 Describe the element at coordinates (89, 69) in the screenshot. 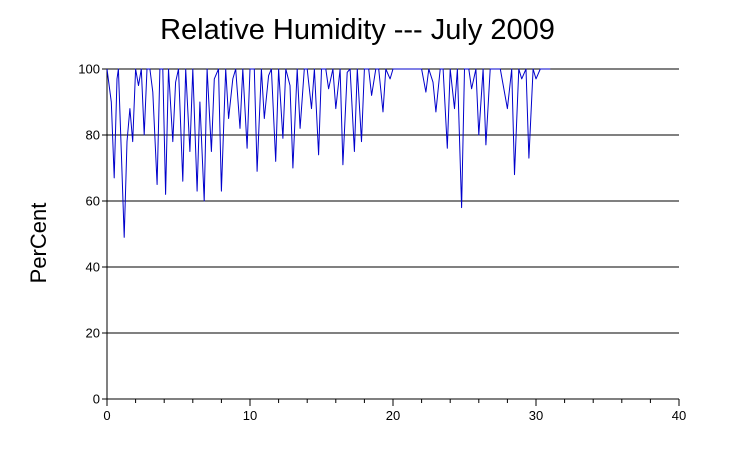

I see `y-tick-label: 100` at that location.